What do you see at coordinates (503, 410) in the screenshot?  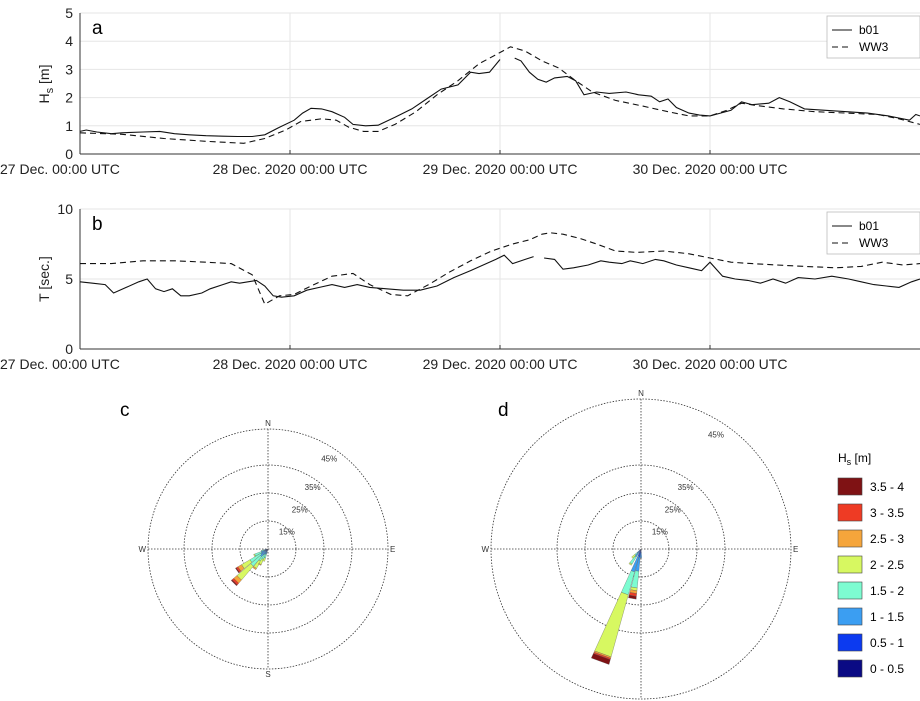 I see `panel-label: d` at bounding box center [503, 410].